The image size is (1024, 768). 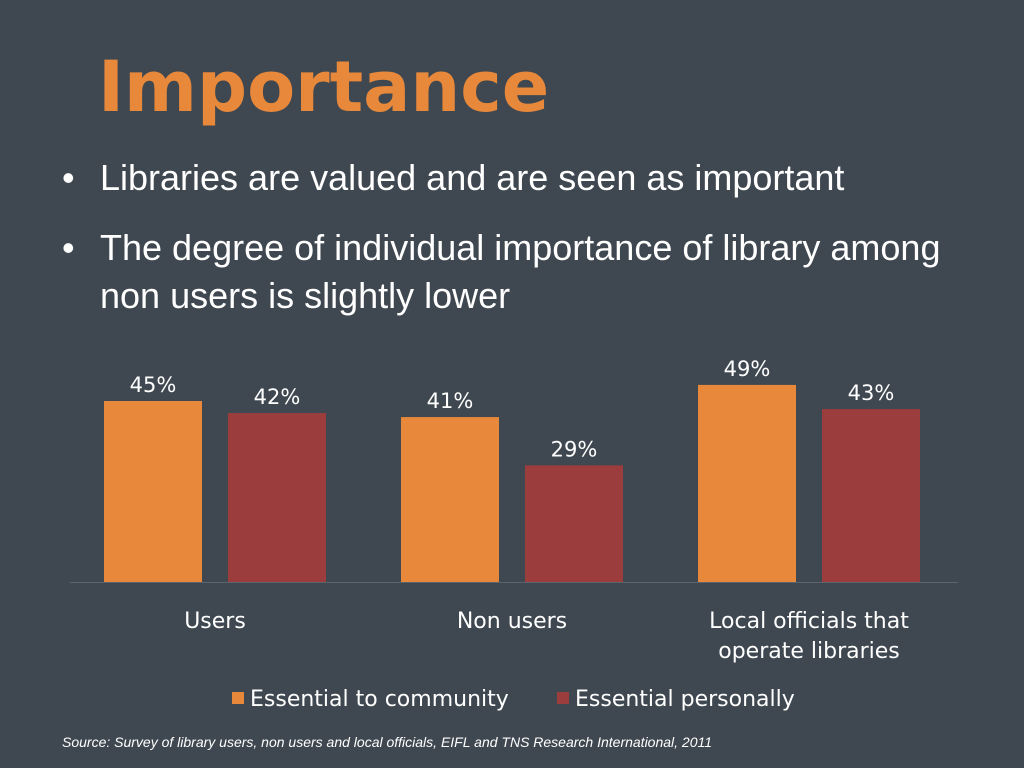 What do you see at coordinates (871, 393) in the screenshot?
I see `data-label: 43%` at bounding box center [871, 393].